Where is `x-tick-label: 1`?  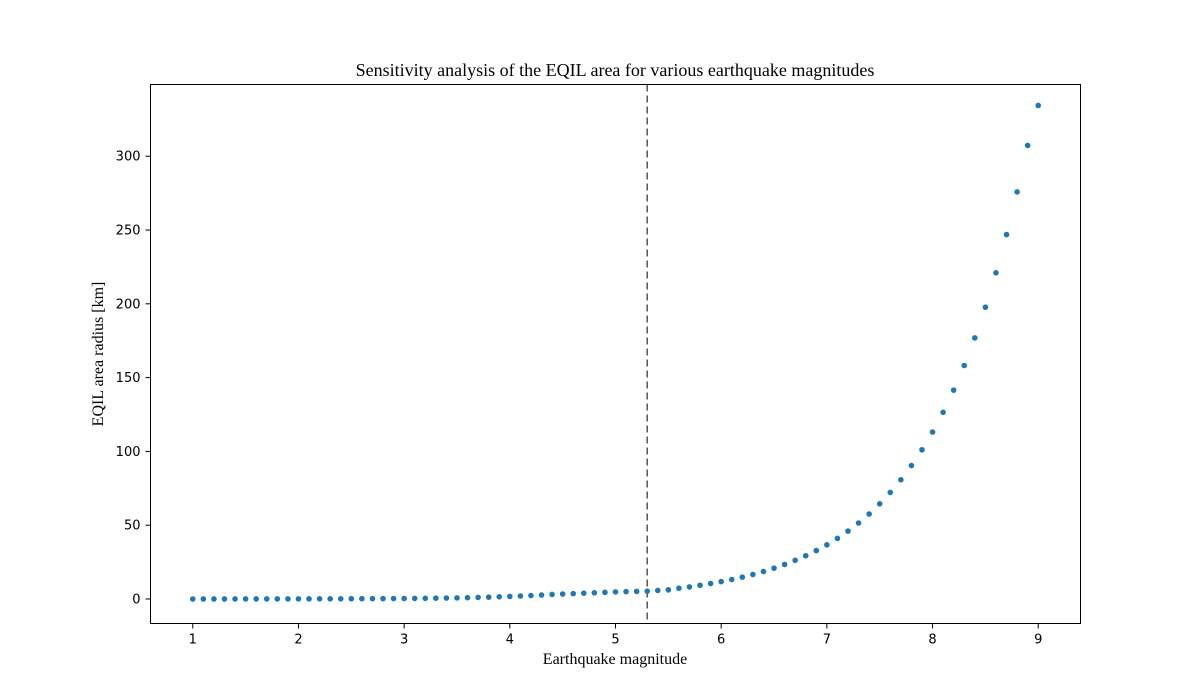 x-tick-label: 1 is located at coordinates (193, 640).